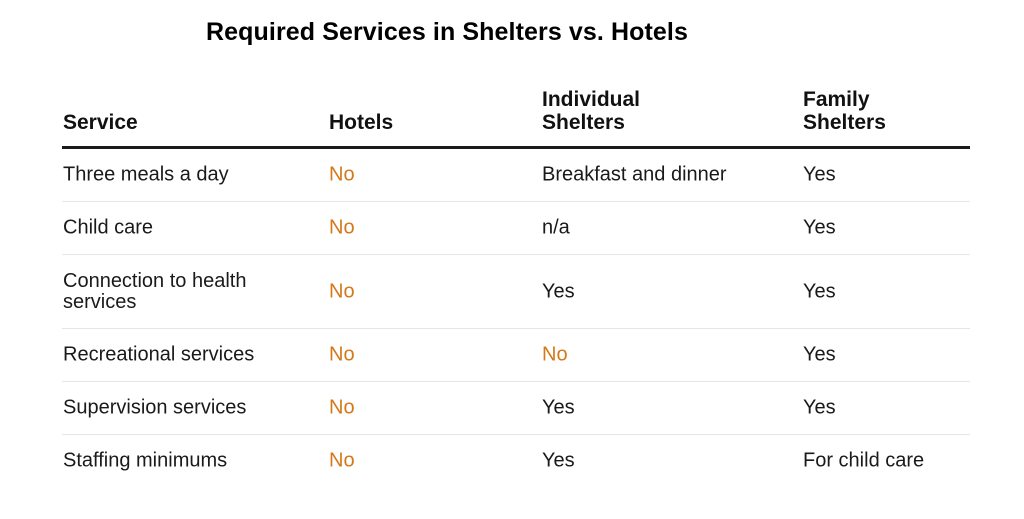 The height and width of the screenshot is (519, 1024). What do you see at coordinates (516, 408) in the screenshot?
I see `table-row: Supervision services No Yes Yes` at bounding box center [516, 408].